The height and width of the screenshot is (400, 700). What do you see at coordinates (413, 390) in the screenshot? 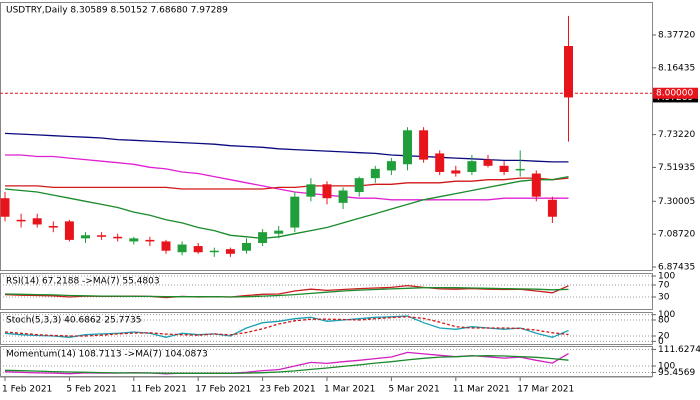
I see `x-tick-label: 5 Mar 2021` at bounding box center [413, 390].